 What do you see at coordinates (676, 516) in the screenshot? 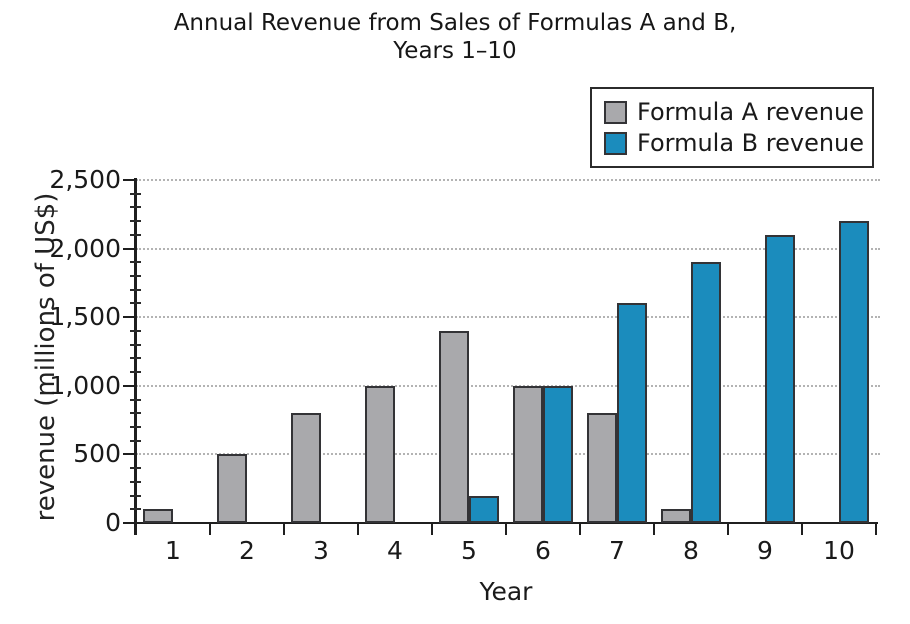
I see `bar-year8-formula-a` at bounding box center [676, 516].